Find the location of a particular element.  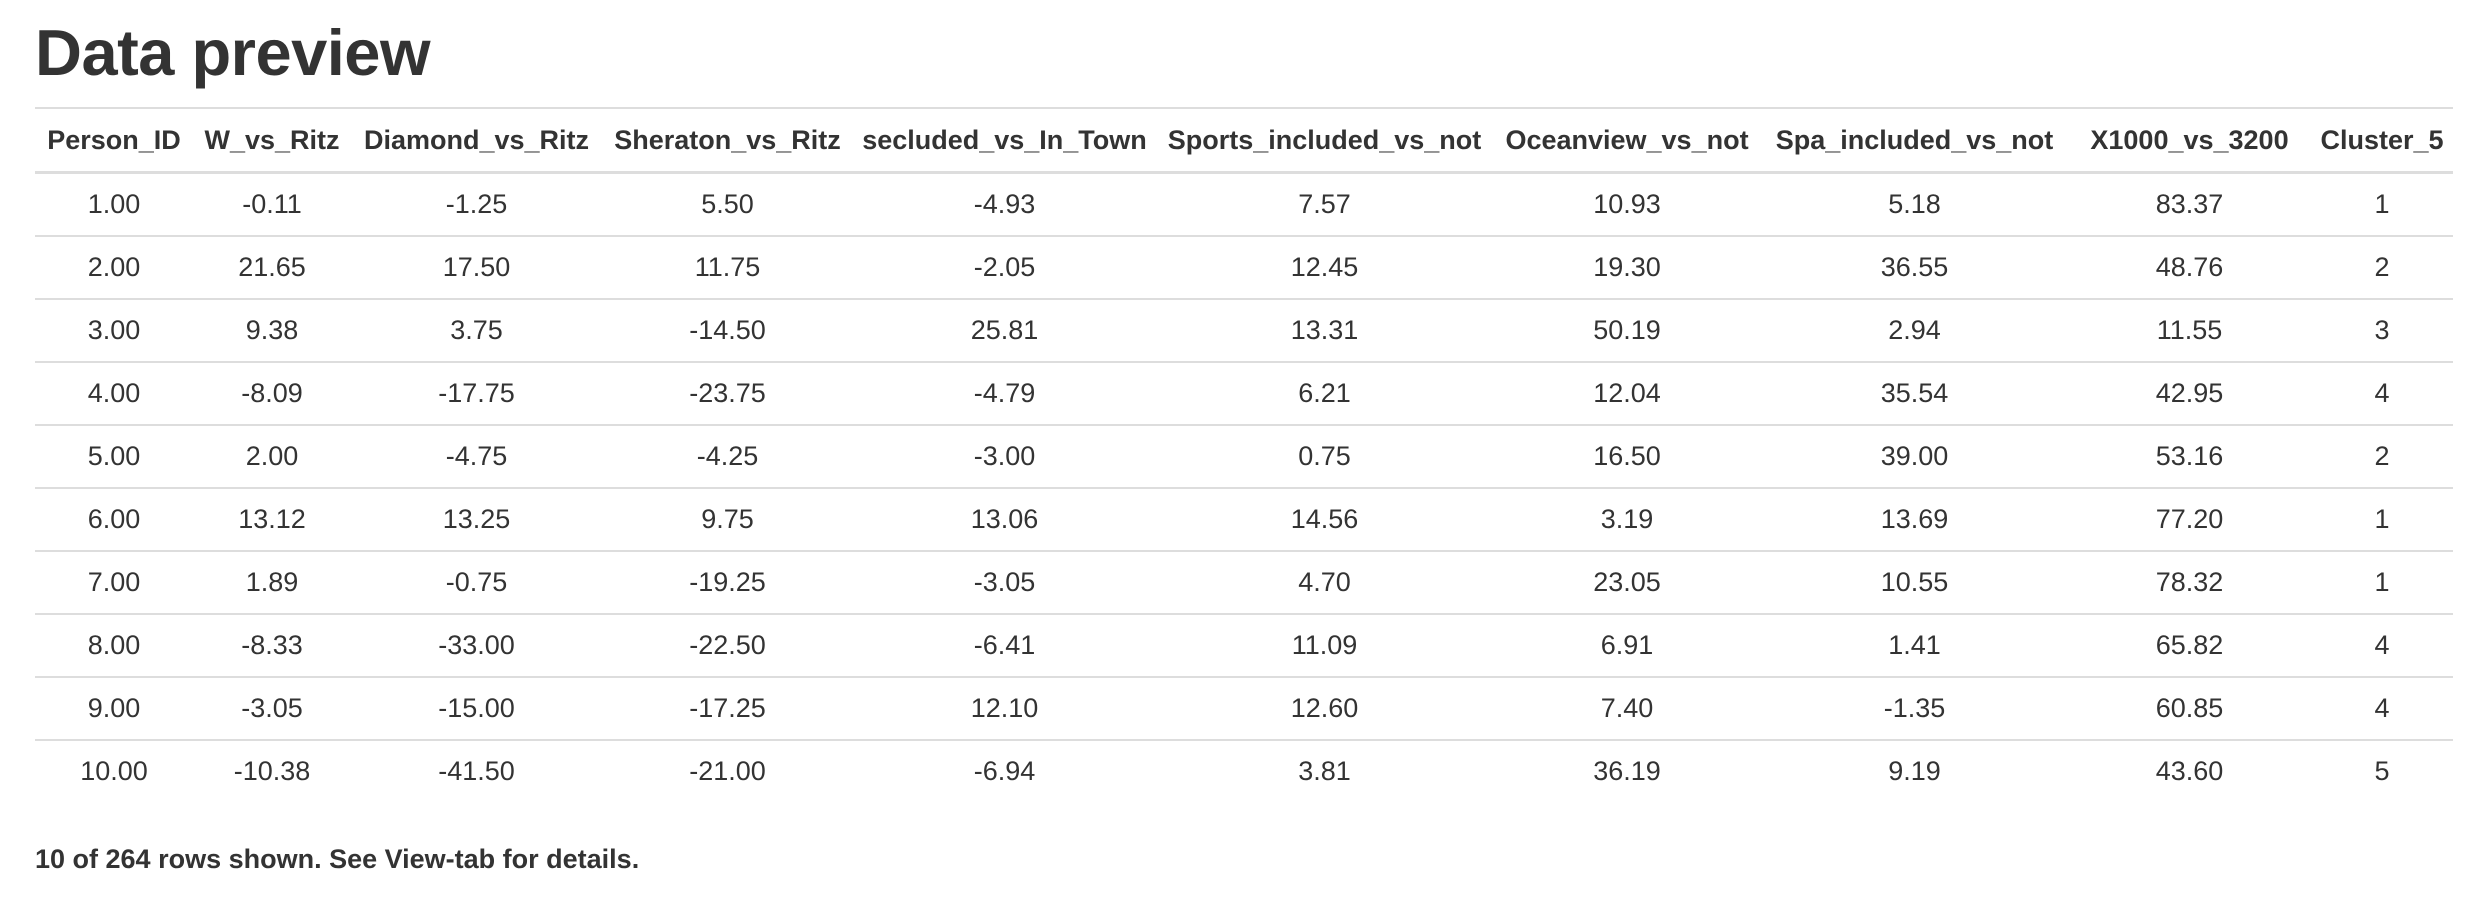

table-cell: -23.75 is located at coordinates (727, 393).